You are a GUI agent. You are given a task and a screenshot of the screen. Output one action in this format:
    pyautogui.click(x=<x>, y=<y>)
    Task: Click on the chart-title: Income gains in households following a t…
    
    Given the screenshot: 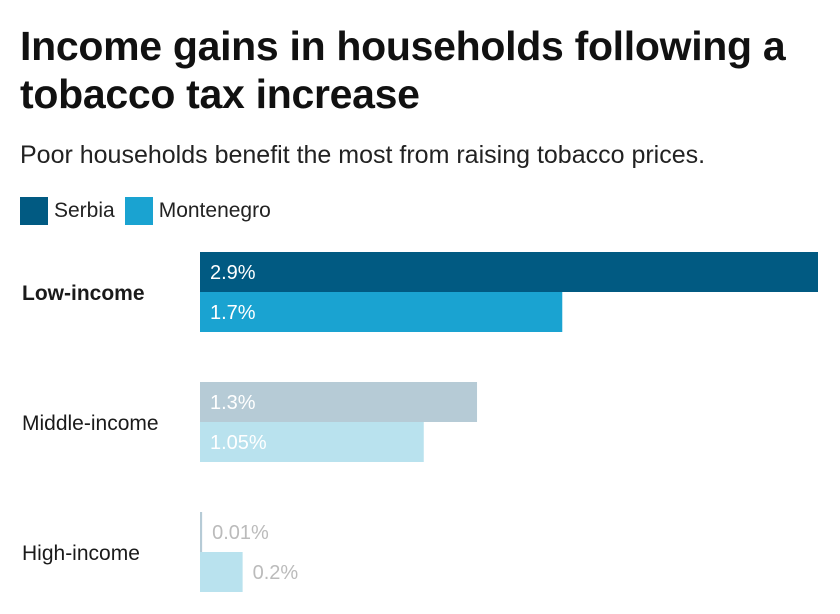 What is the action you would take?
    pyautogui.click(x=403, y=70)
    